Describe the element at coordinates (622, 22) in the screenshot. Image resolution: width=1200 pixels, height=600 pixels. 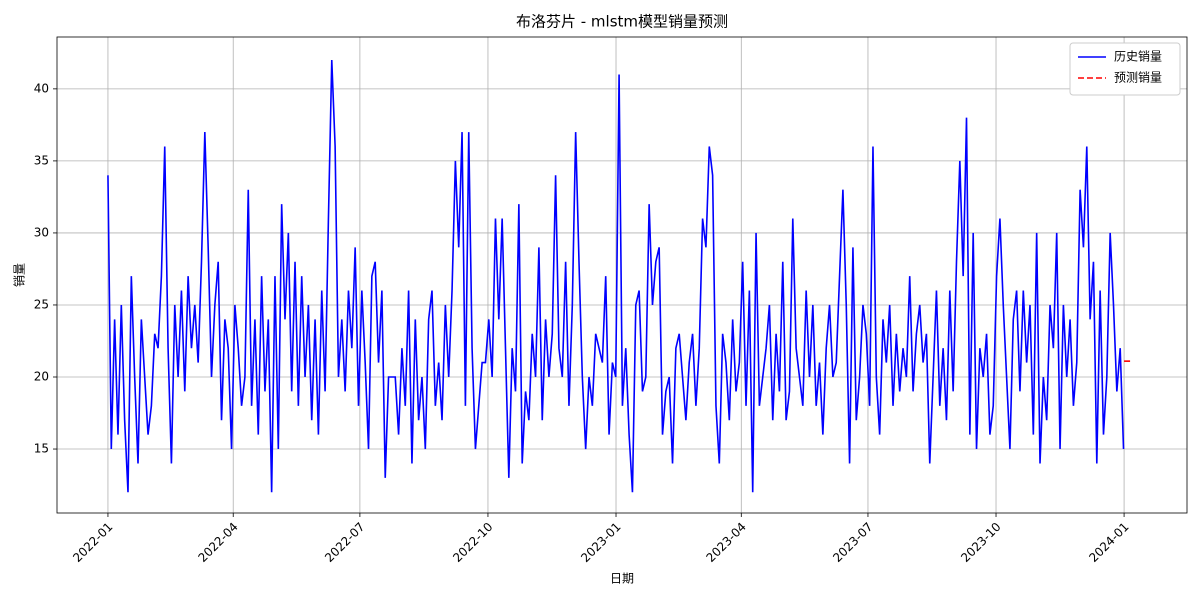
I see `chart-title: 布洛芬片 - mlstm模型销量预测` at that location.